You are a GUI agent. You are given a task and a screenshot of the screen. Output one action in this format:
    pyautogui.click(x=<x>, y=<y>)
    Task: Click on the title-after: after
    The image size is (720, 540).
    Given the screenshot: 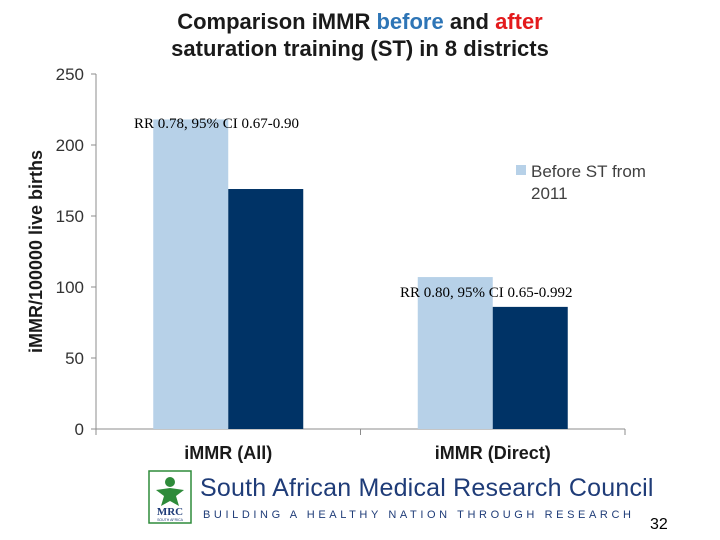 What is the action you would take?
    pyautogui.click(x=519, y=21)
    